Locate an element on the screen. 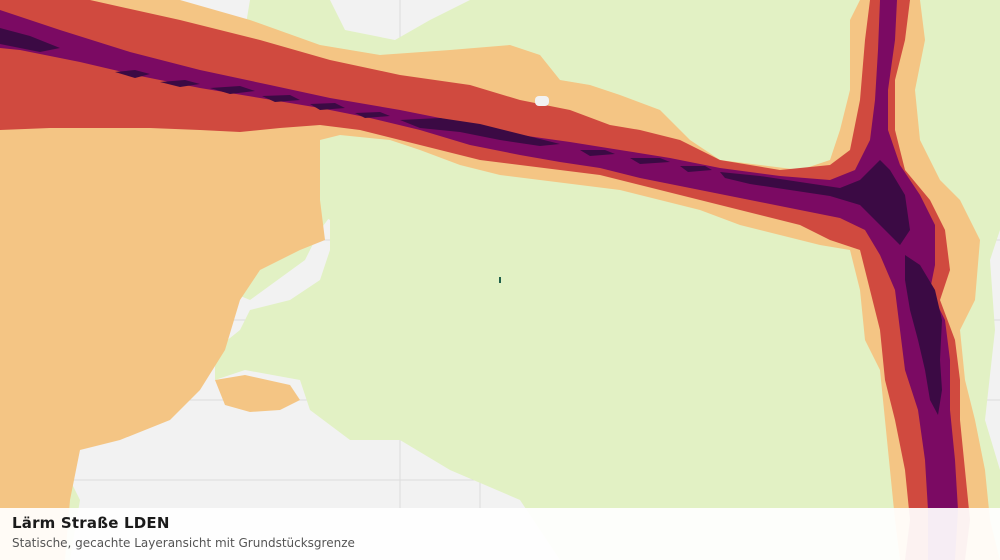  location-marker is located at coordinates (500, 280).